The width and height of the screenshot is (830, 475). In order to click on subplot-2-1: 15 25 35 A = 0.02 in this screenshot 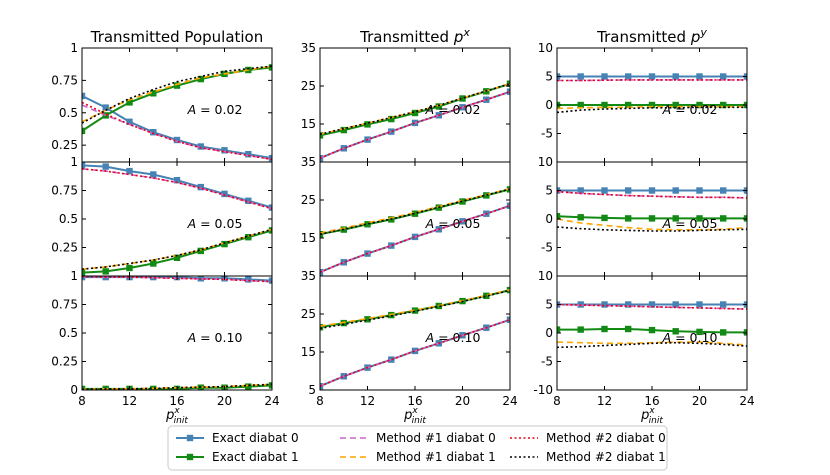, I will do `click(406, 102)`.